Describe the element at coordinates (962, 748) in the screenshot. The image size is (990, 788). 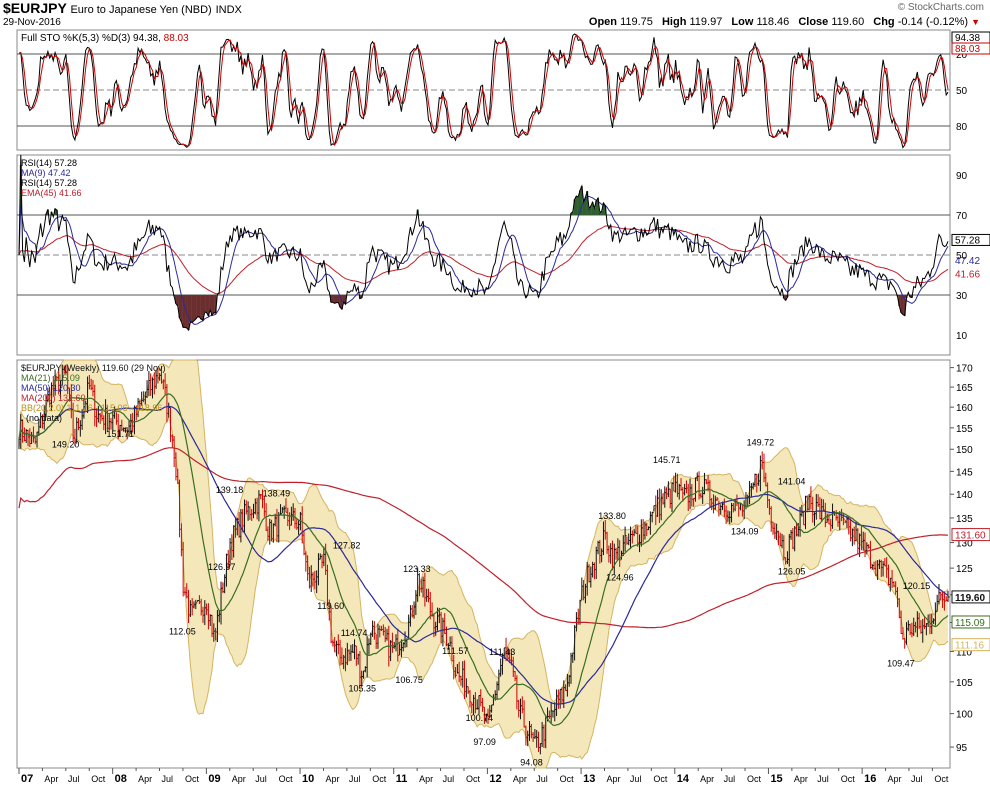
I see `price-y-tick-label: 95` at that location.